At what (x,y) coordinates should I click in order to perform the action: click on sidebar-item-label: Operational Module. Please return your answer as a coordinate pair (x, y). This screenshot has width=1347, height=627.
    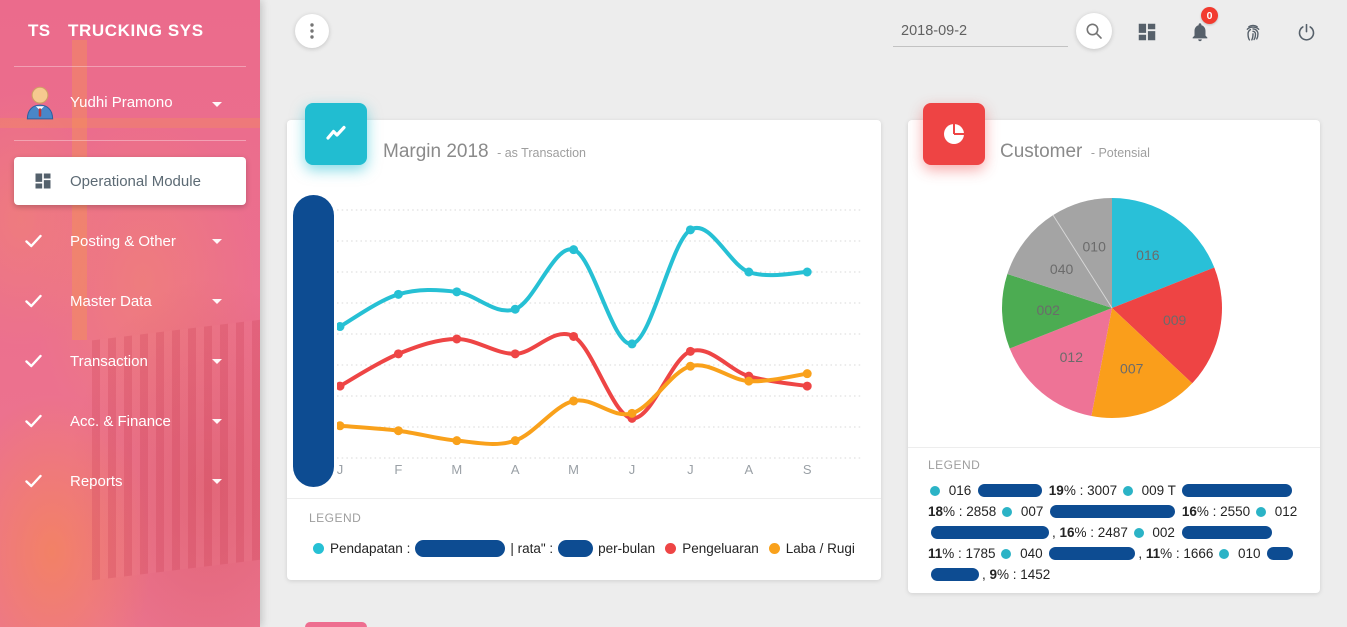
    Looking at the image, I should click on (135, 181).